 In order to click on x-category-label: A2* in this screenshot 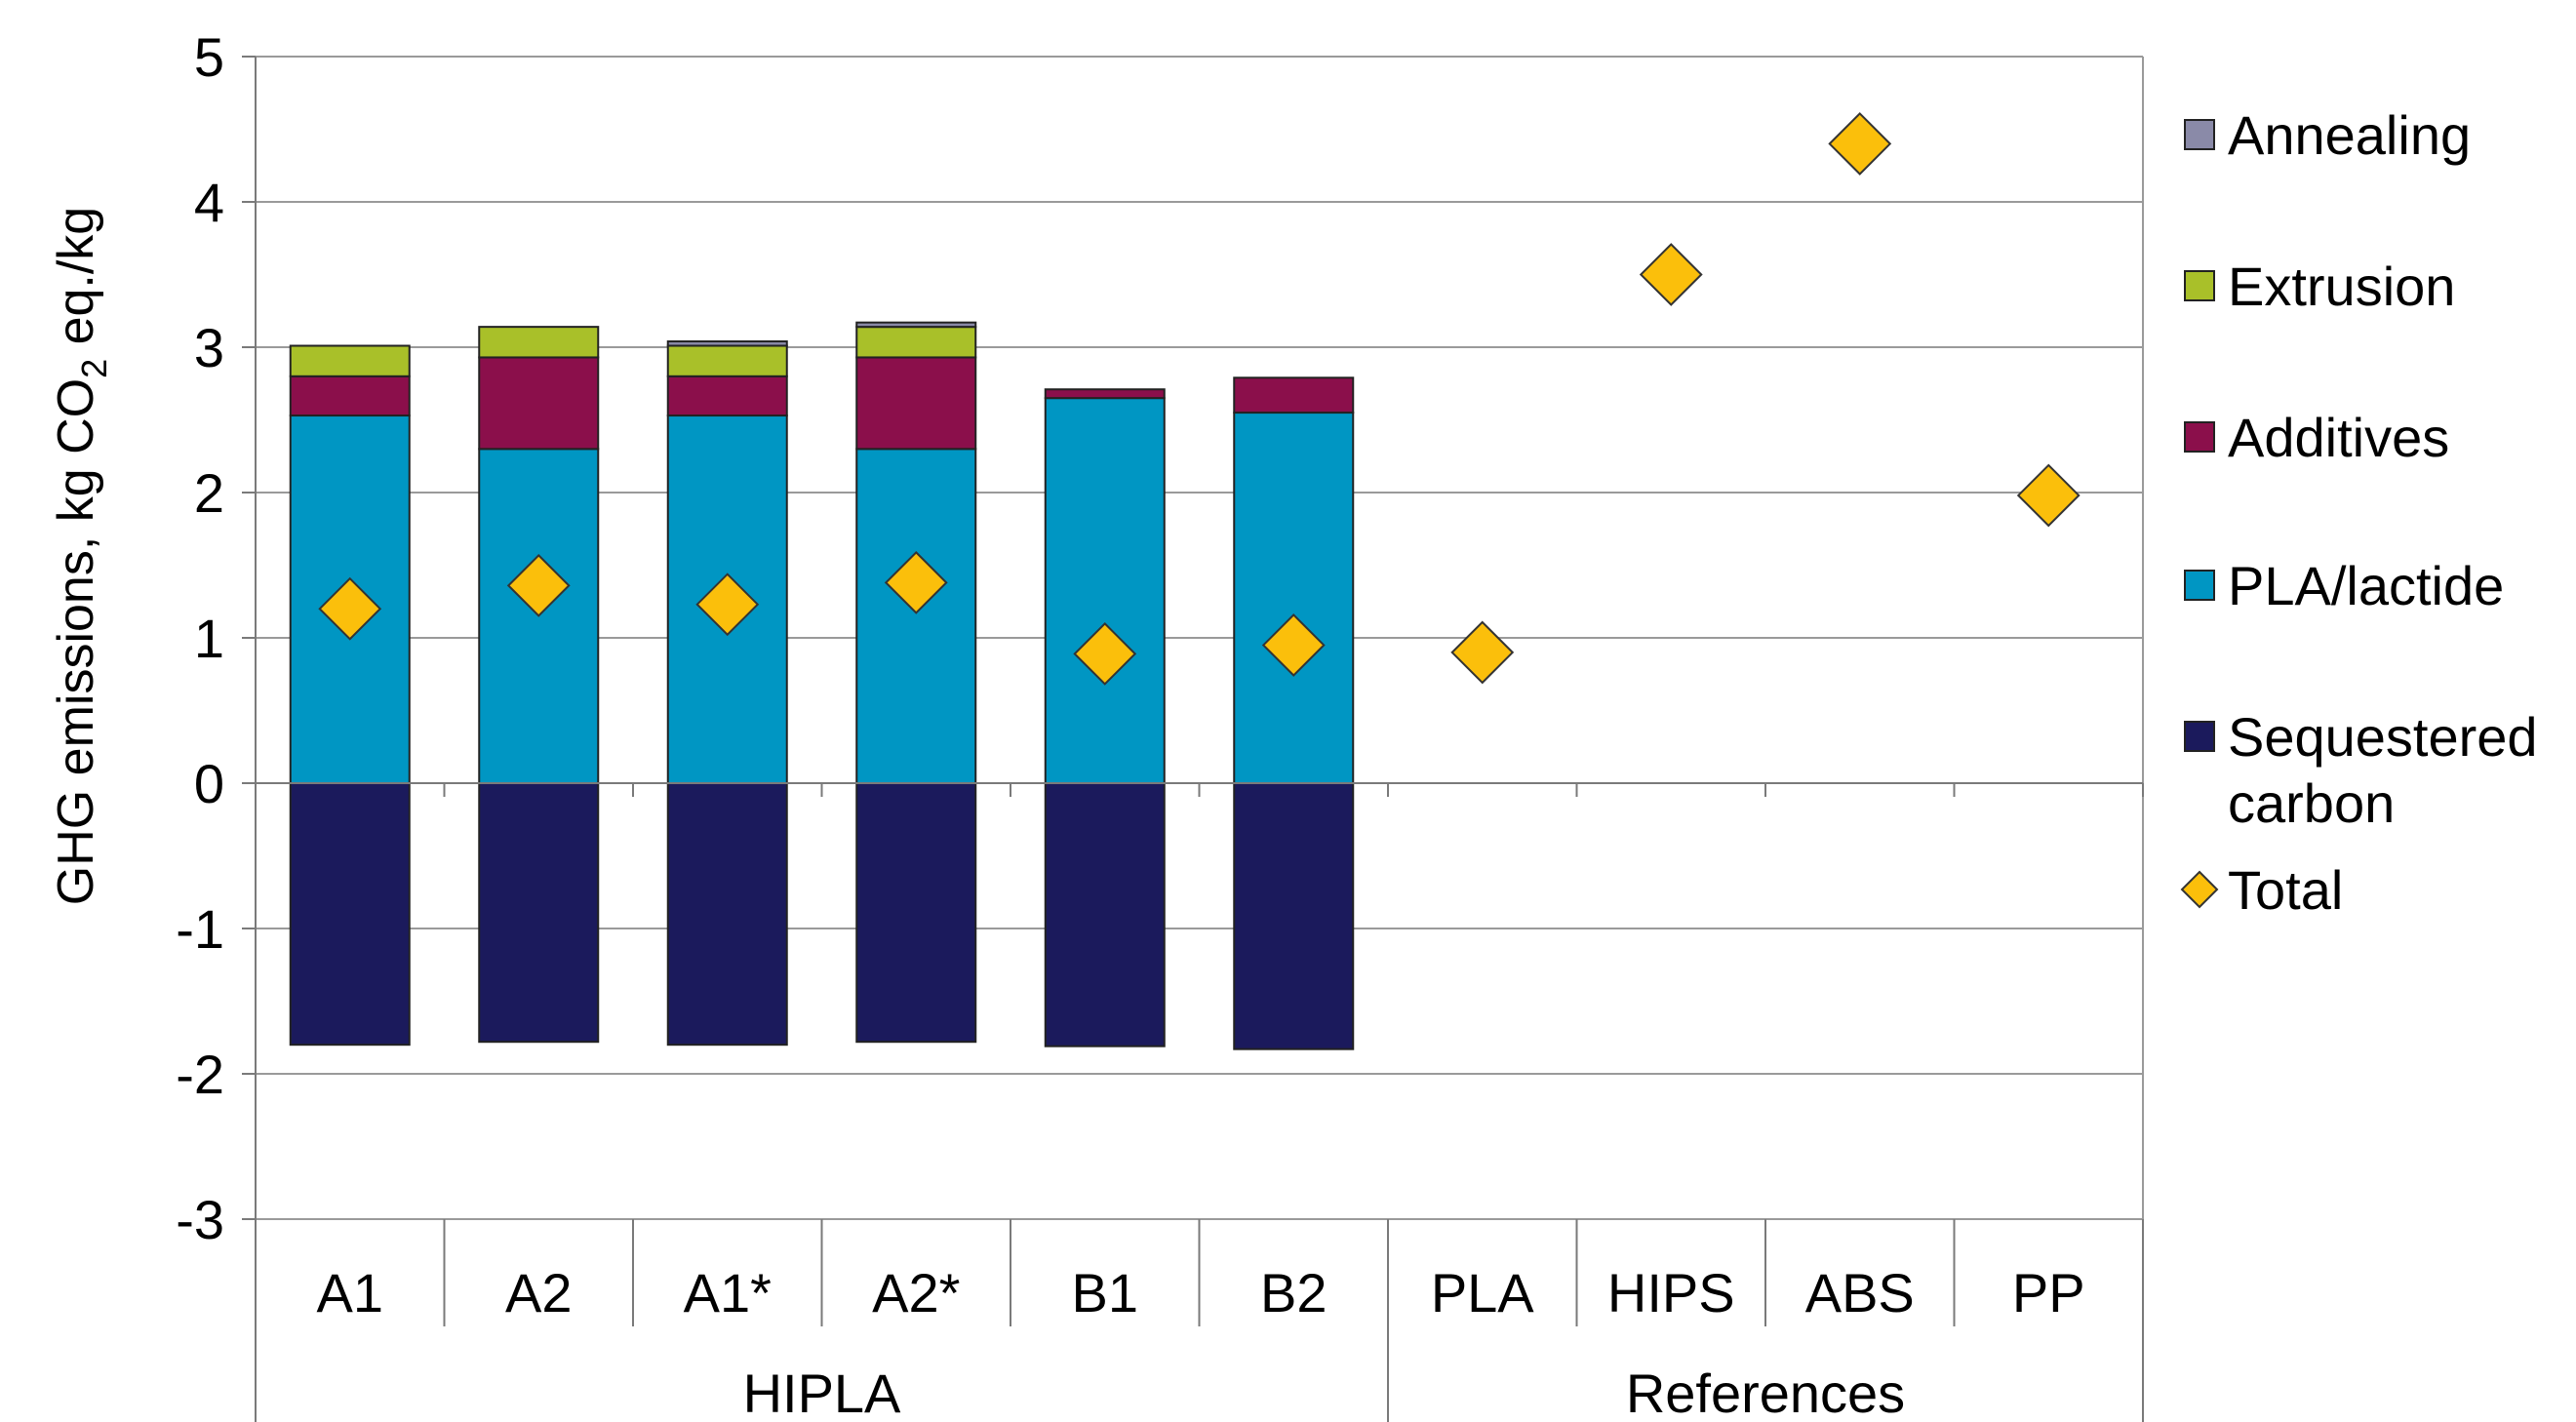, I will do `click(916, 1292)`.